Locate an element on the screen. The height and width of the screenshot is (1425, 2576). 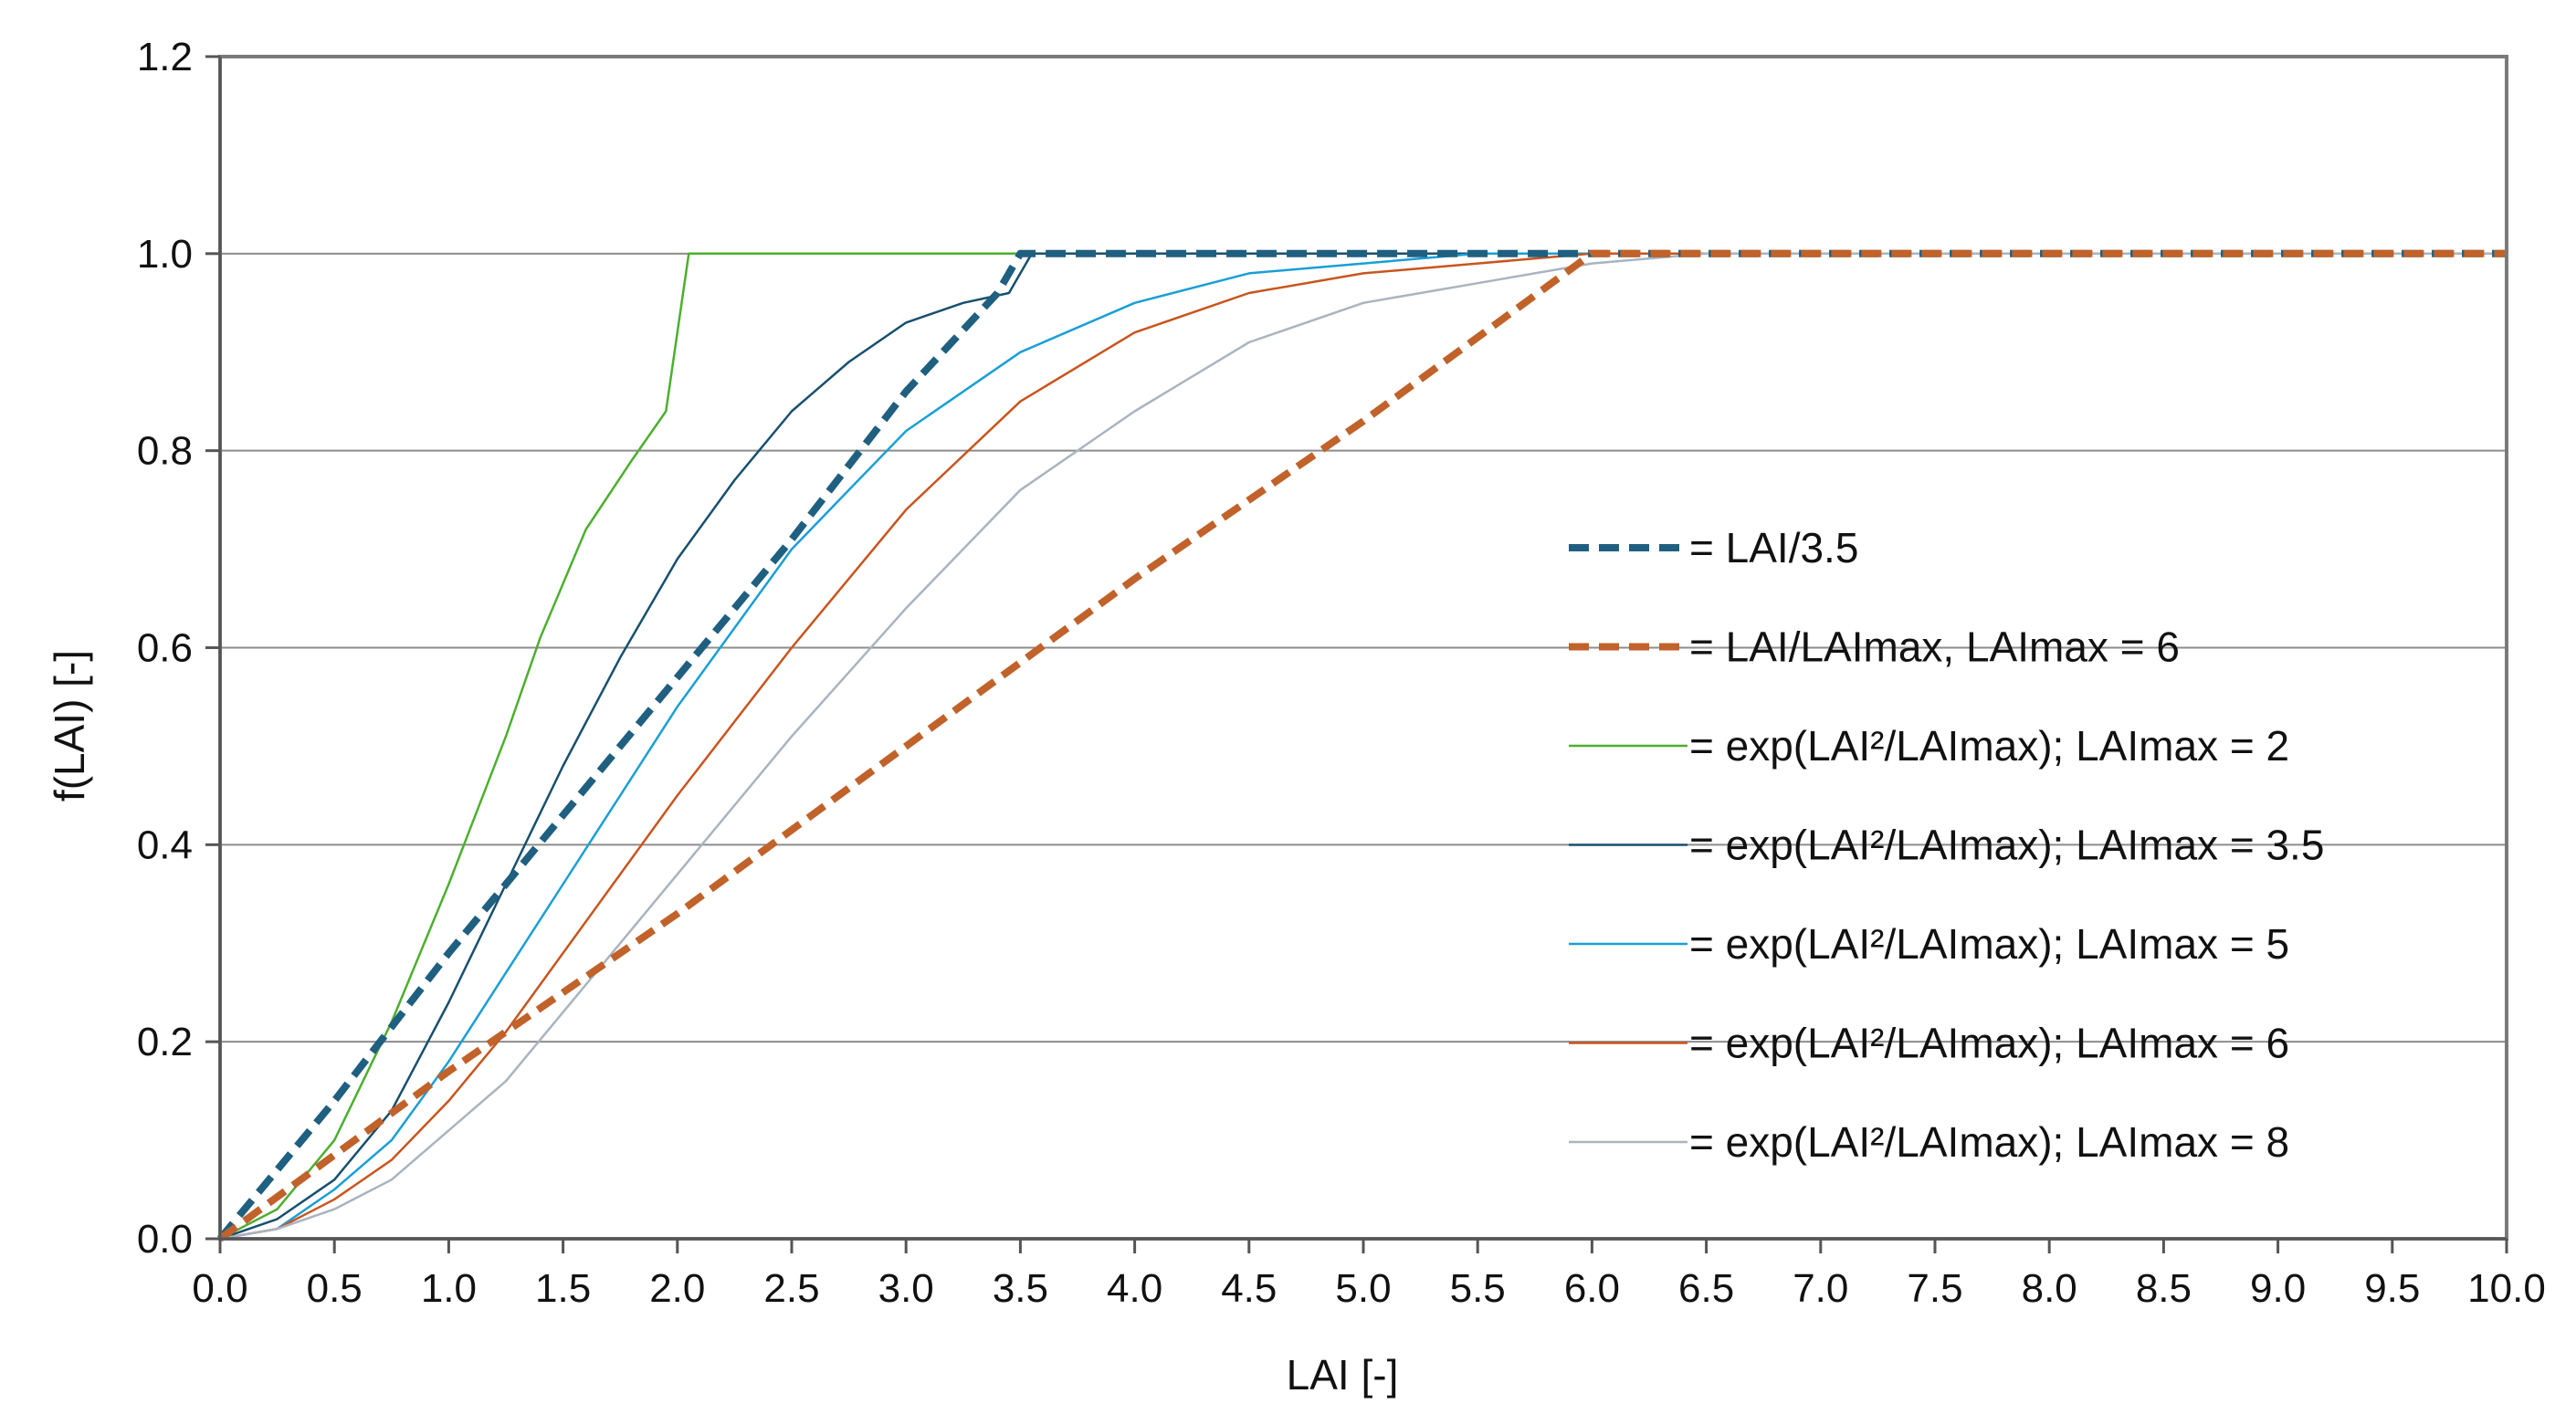
x-tick-label-12: 6.0 is located at coordinates (1592, 1288).